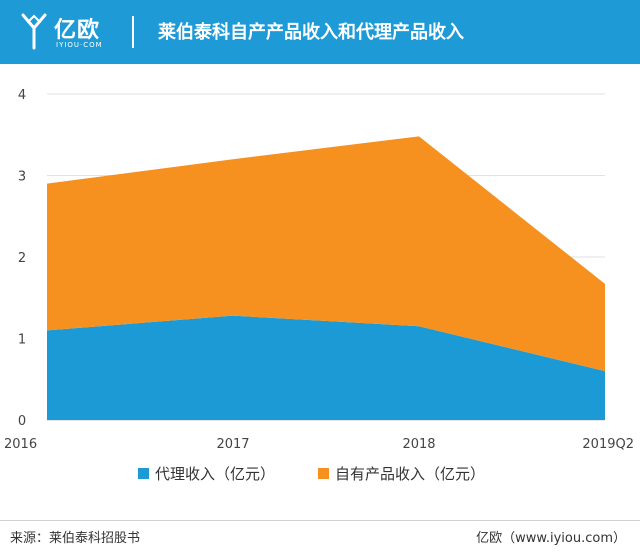  Describe the element at coordinates (20, 444) in the screenshot. I see `x-tick-label: 2016` at that location.